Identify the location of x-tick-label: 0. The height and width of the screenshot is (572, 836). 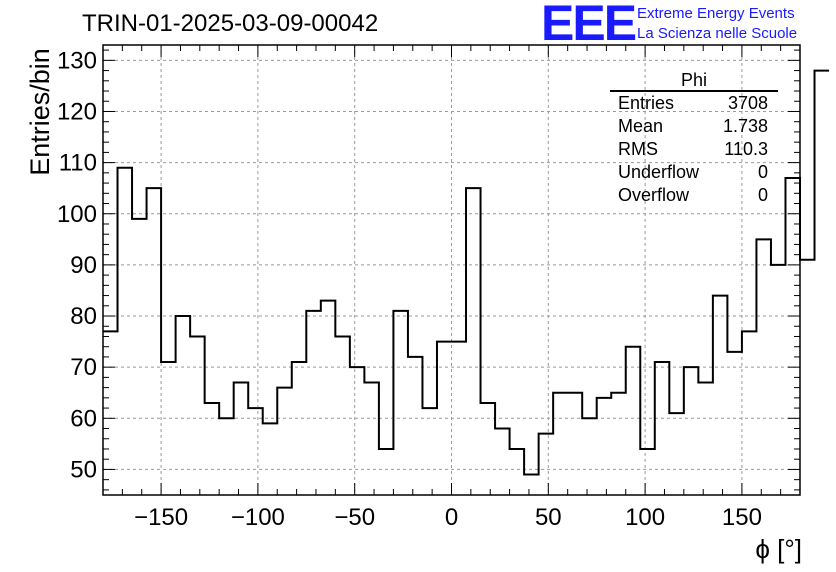
(451, 517).